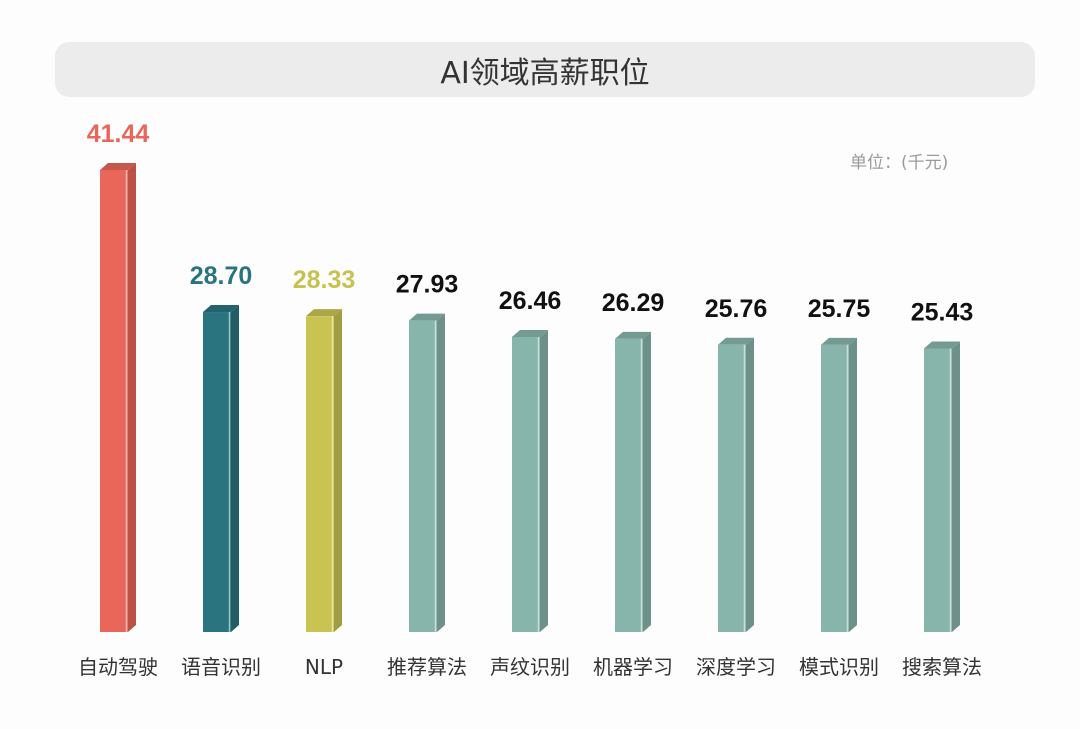 The width and height of the screenshot is (1080, 729). What do you see at coordinates (736, 667) in the screenshot?
I see `category-label: 深度学习` at bounding box center [736, 667].